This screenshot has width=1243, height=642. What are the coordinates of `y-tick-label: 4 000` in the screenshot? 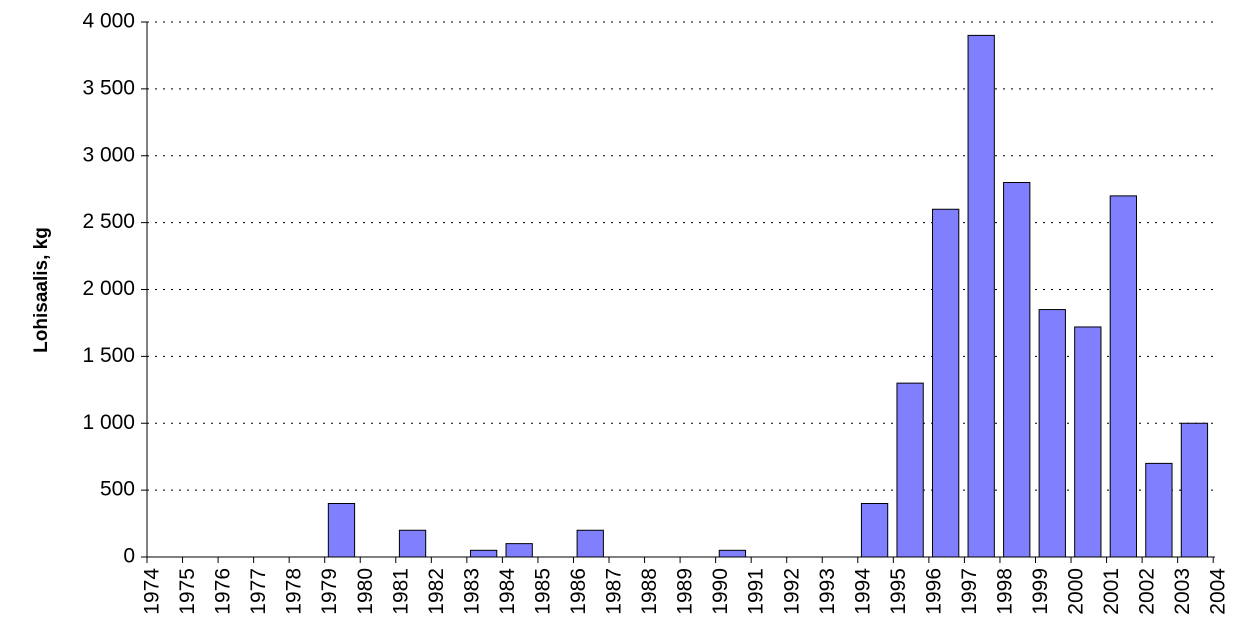 It's located at (108, 21).